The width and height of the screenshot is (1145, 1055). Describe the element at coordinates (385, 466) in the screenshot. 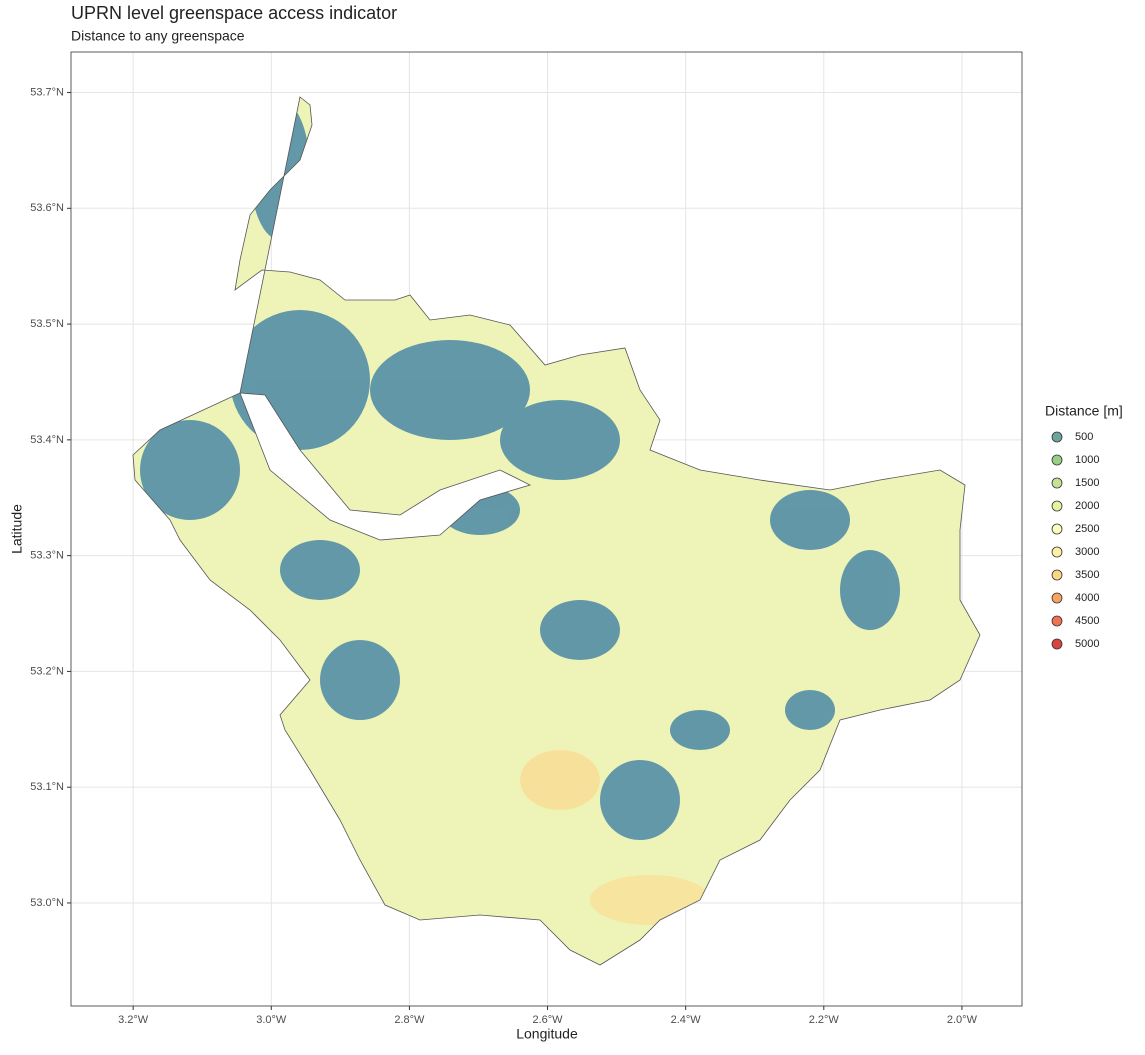

I see `estuary` at that location.